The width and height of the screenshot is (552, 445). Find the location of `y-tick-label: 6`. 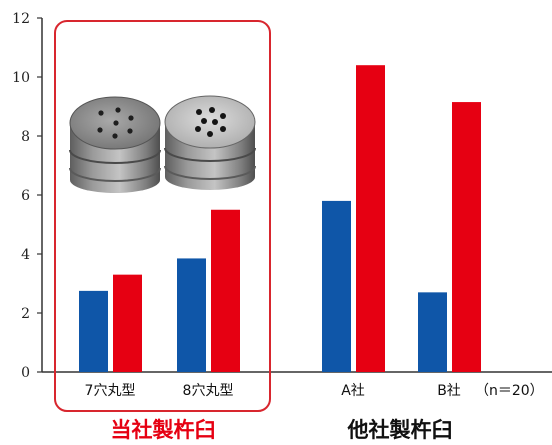

y-tick-label: 6 is located at coordinates (25, 196).